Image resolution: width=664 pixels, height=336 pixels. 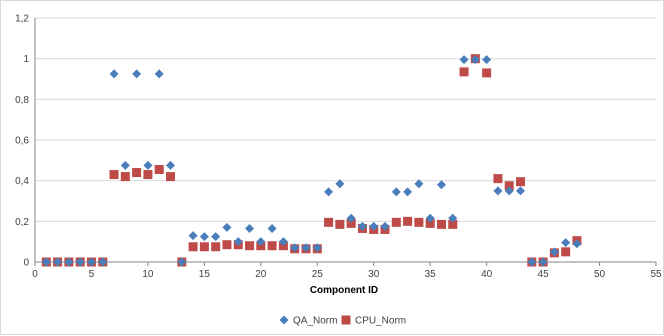 What do you see at coordinates (22, 141) in the screenshot?
I see `y-tick-label: 0,6` at bounding box center [22, 141].